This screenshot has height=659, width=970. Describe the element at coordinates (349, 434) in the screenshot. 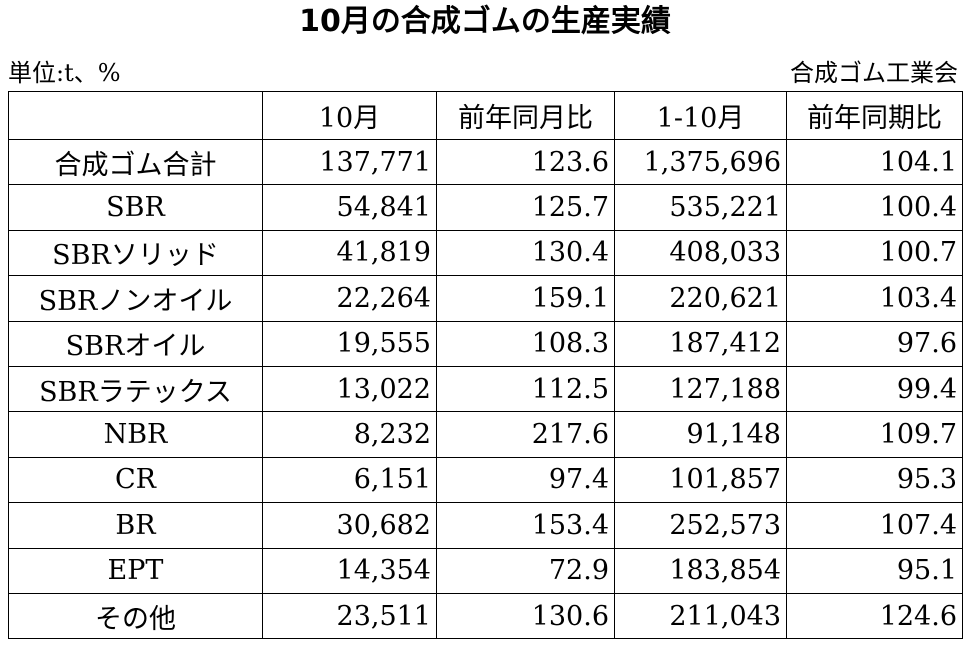

I see `cell-october: 8,232` at that location.